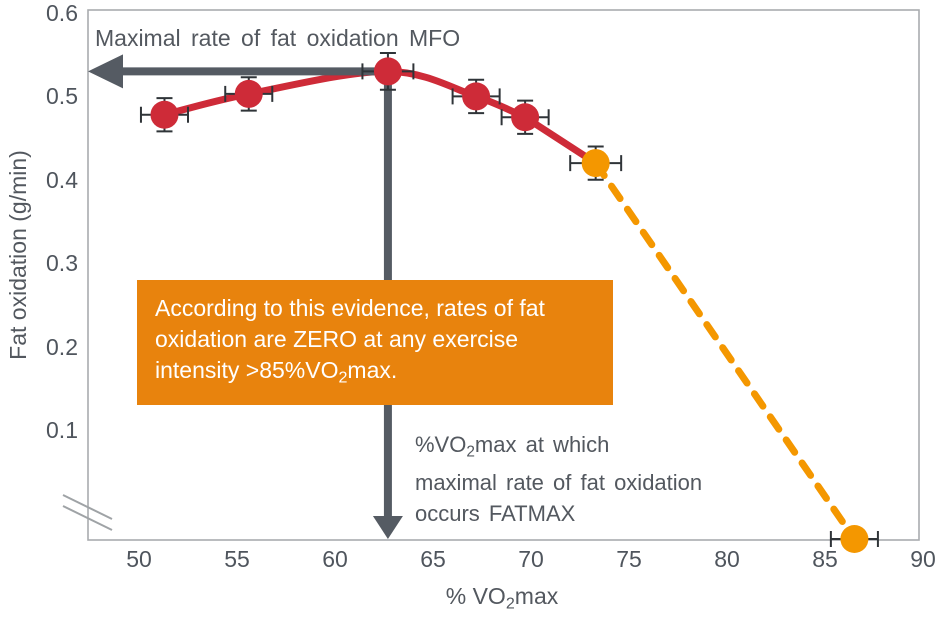 The width and height of the screenshot is (940, 619). Describe the element at coordinates (62, 179) in the screenshot. I see `y-axis-tick-label: 0.4` at that location.